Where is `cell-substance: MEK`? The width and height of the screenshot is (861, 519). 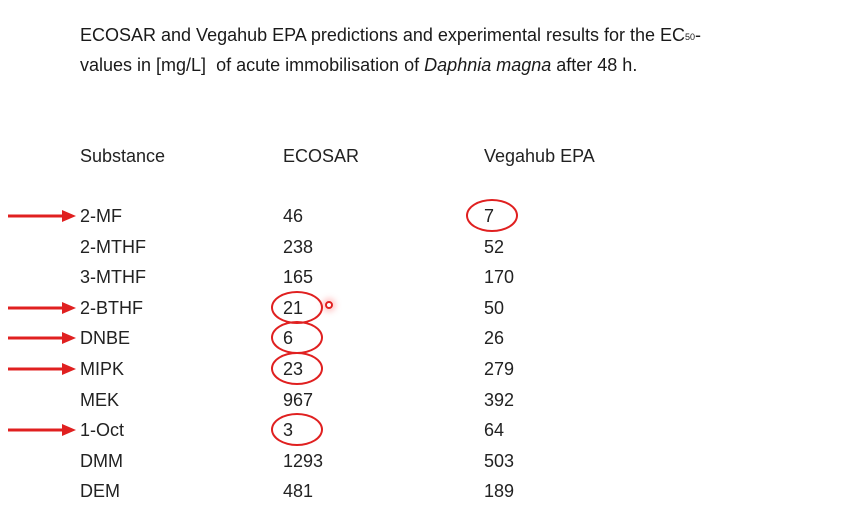
cell-substance: MEK is located at coordinates (100, 400).